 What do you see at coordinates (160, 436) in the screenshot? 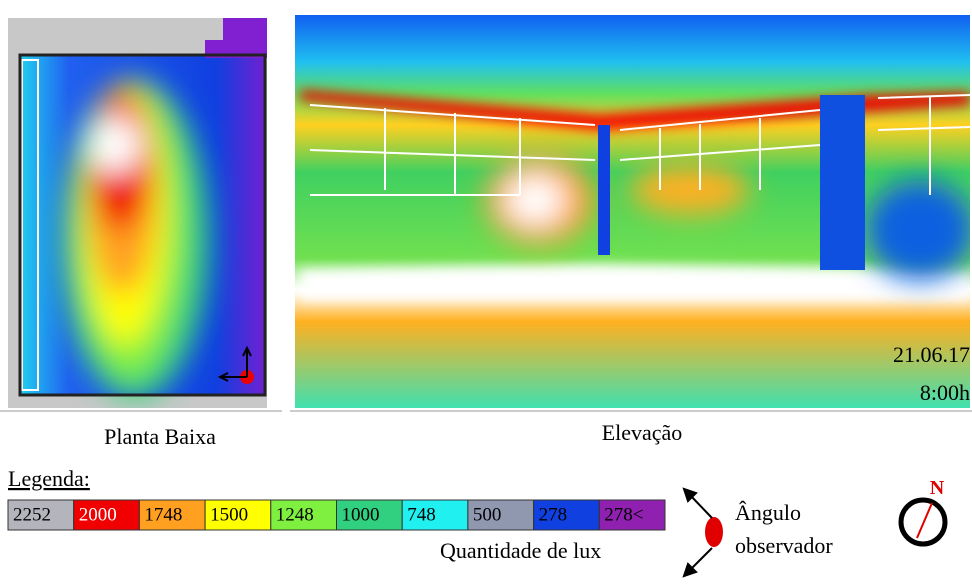
I see `caption-plan: Planta Baixa` at bounding box center [160, 436].